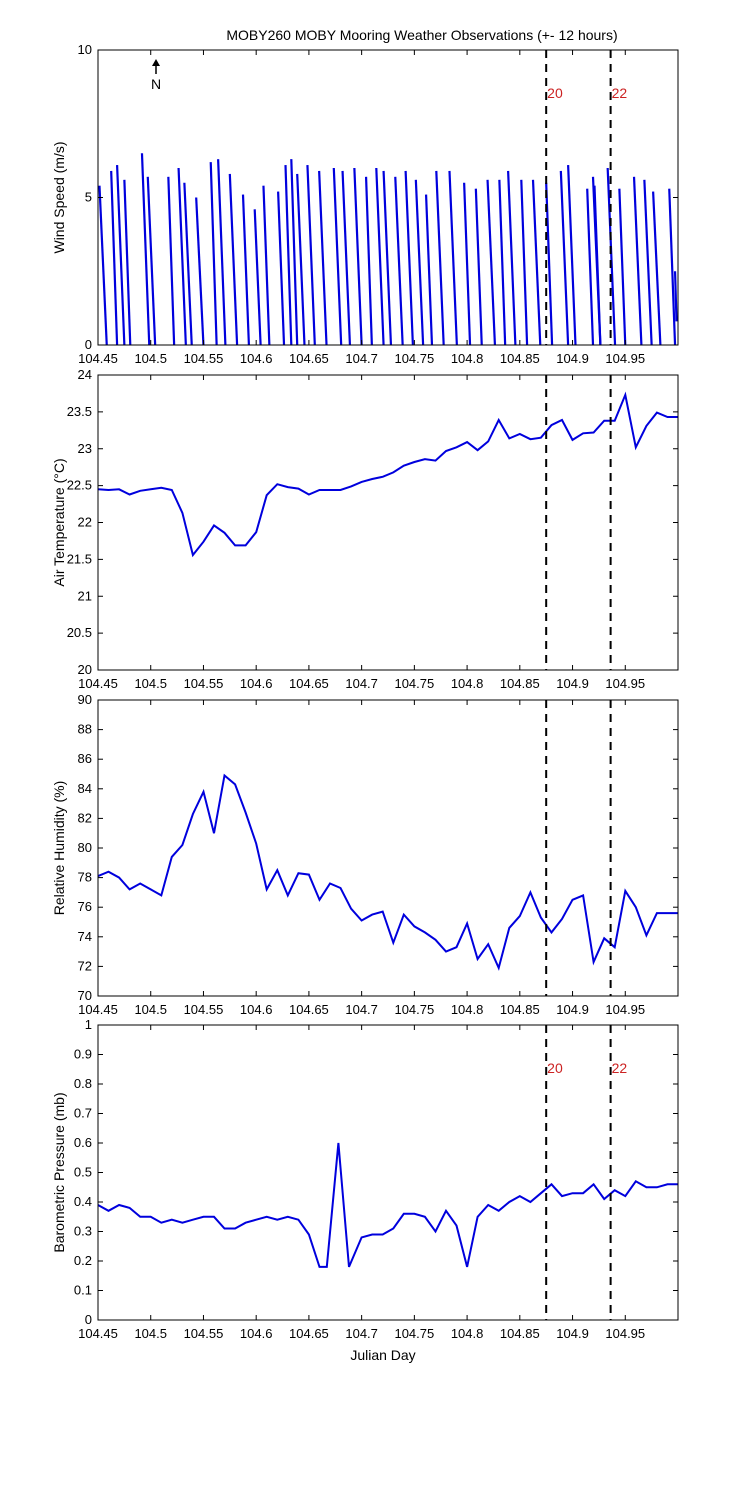 This screenshot has width=750, height=1500. I want to click on y-tick-label: 0.1, so click(83, 1290).